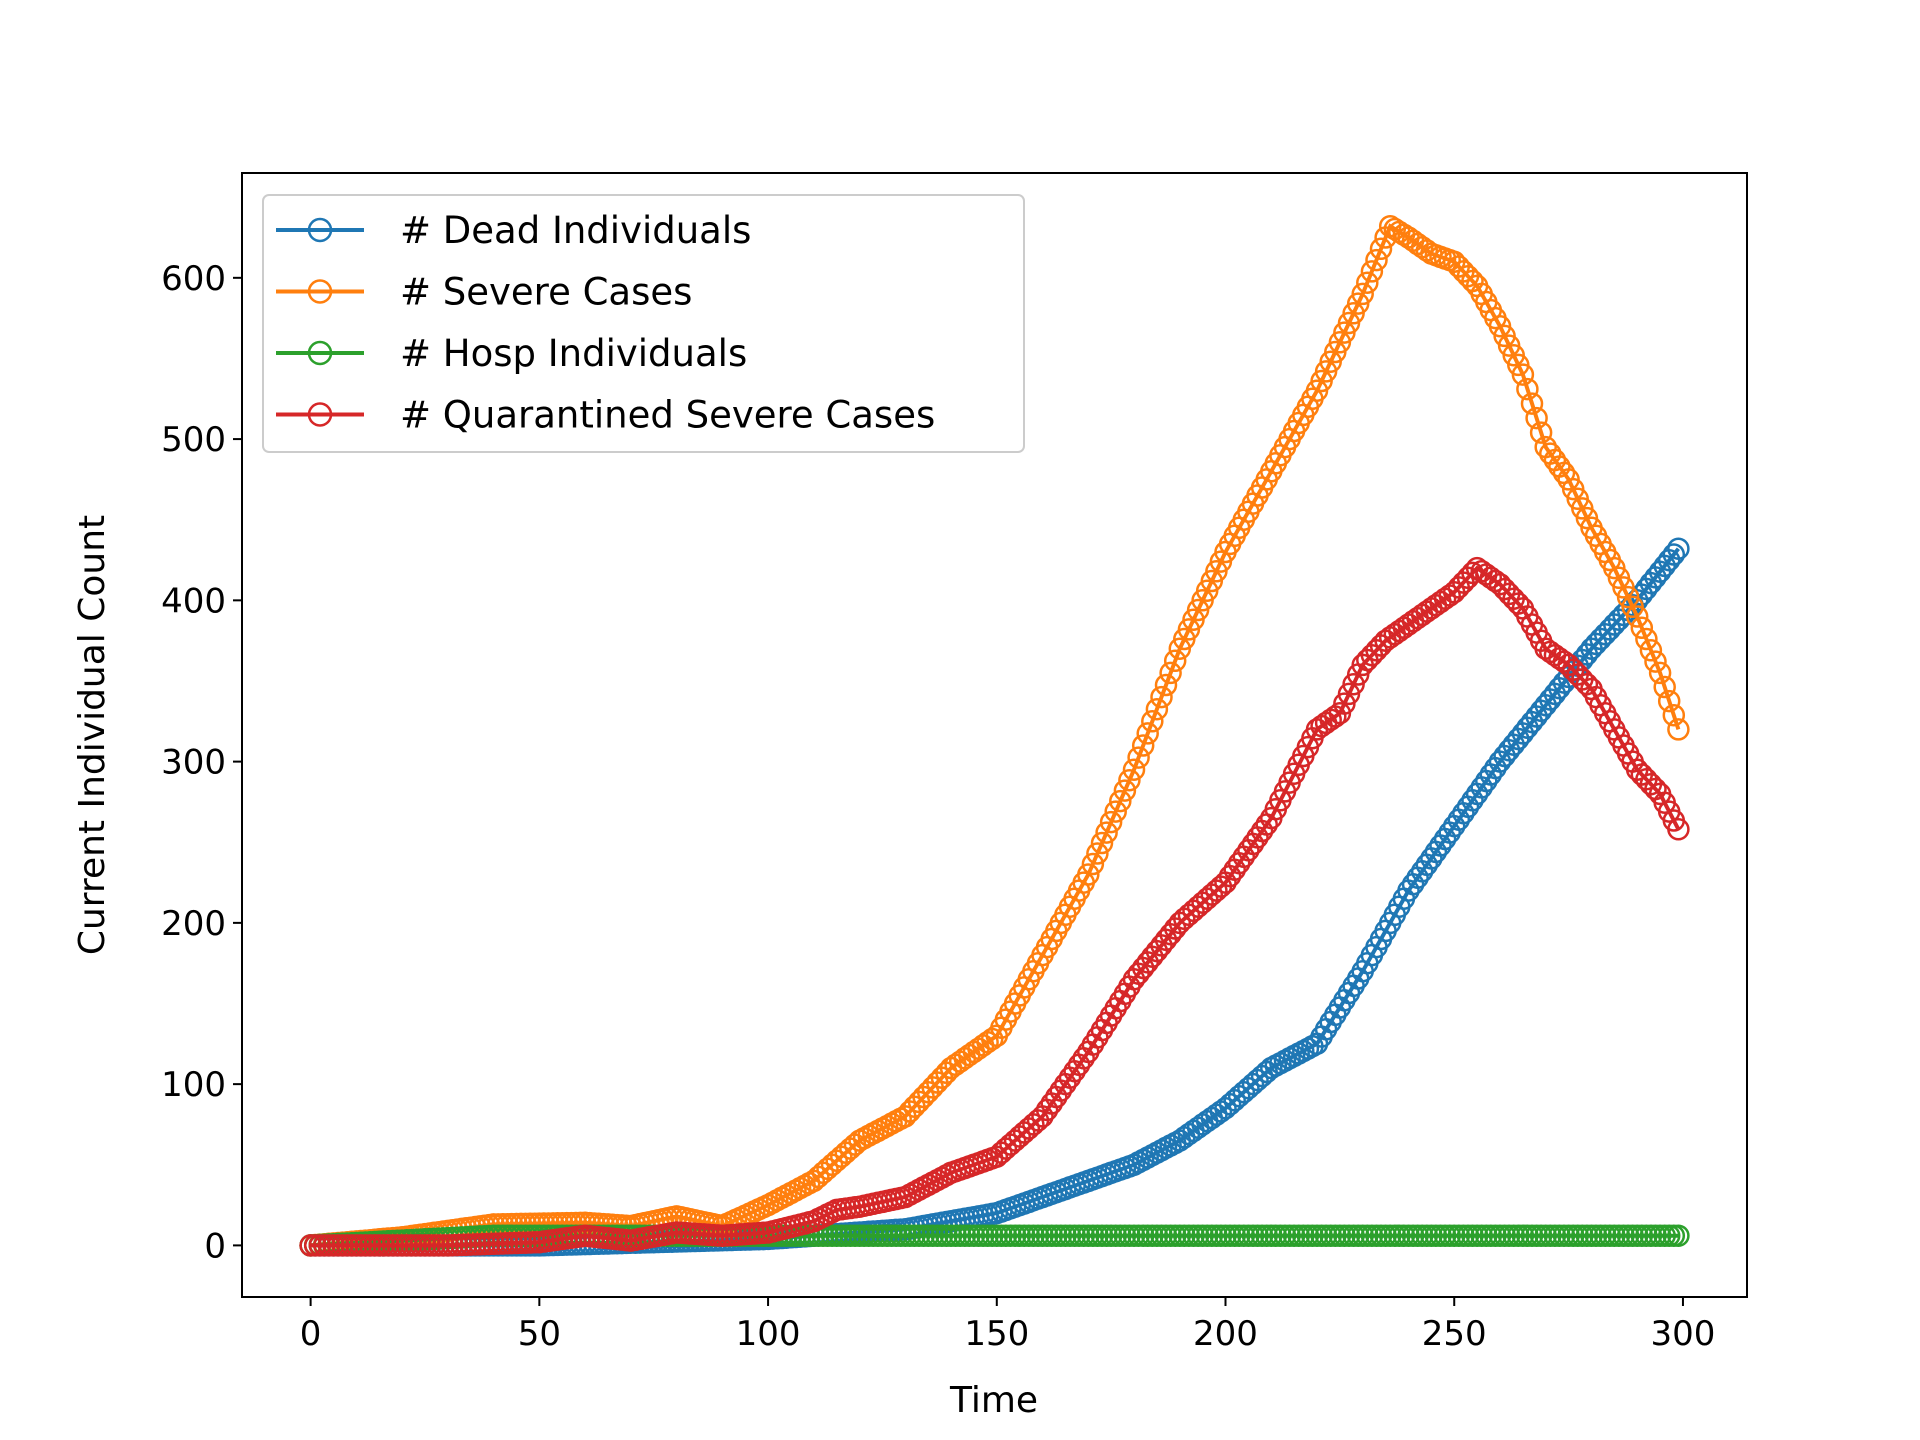 This screenshot has height=1440, width=1920. I want to click on x-tick-label: 250, so click(1454, 1334).